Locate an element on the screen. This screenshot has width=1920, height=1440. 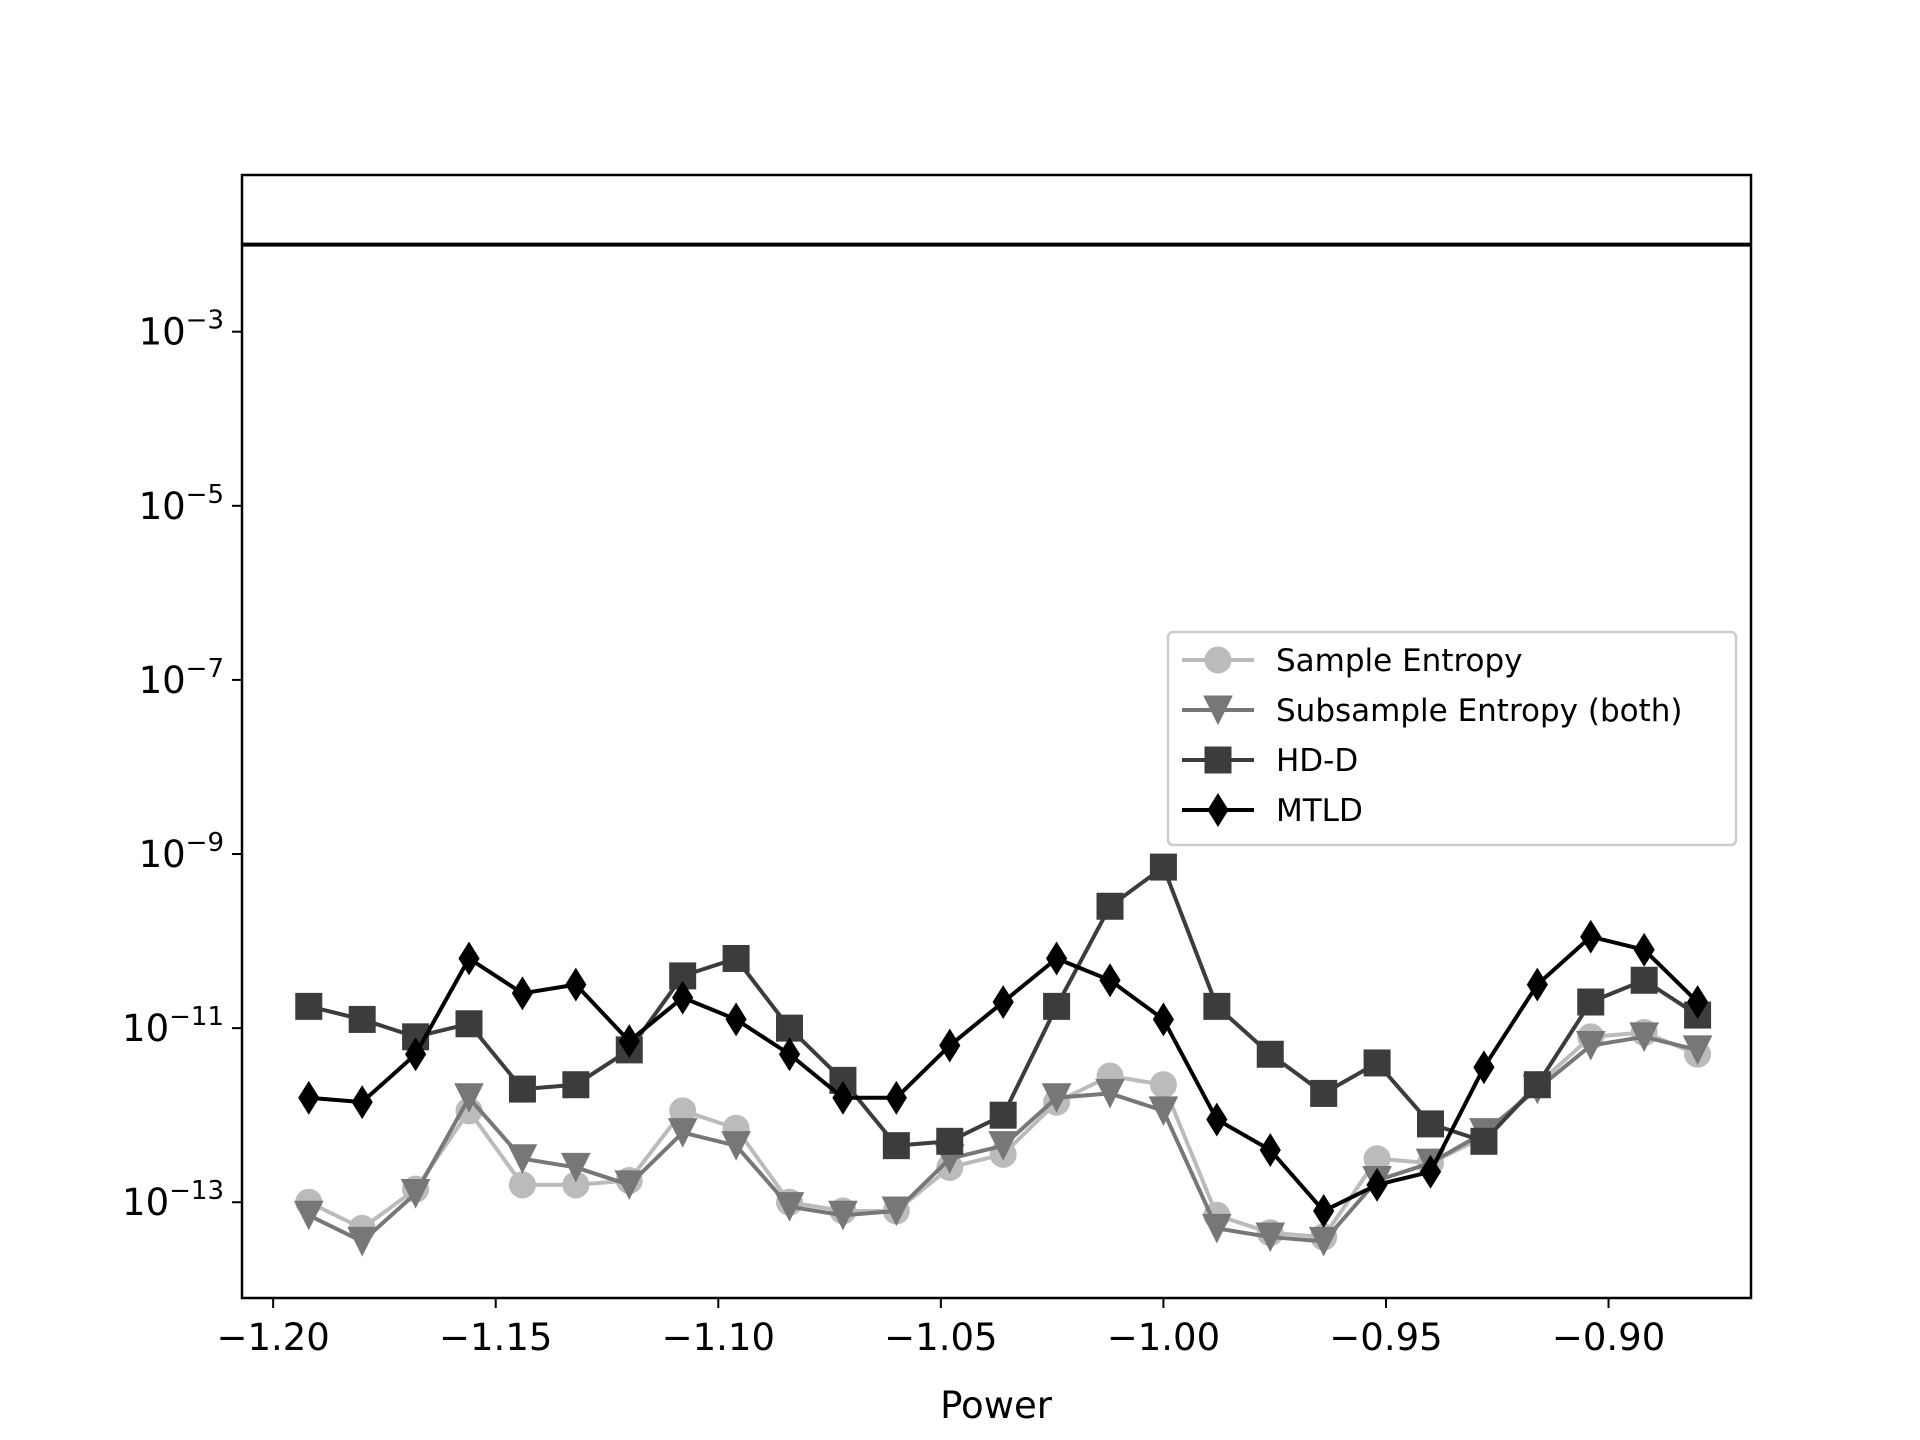
x-axis-label: Power is located at coordinates (996, 1405).